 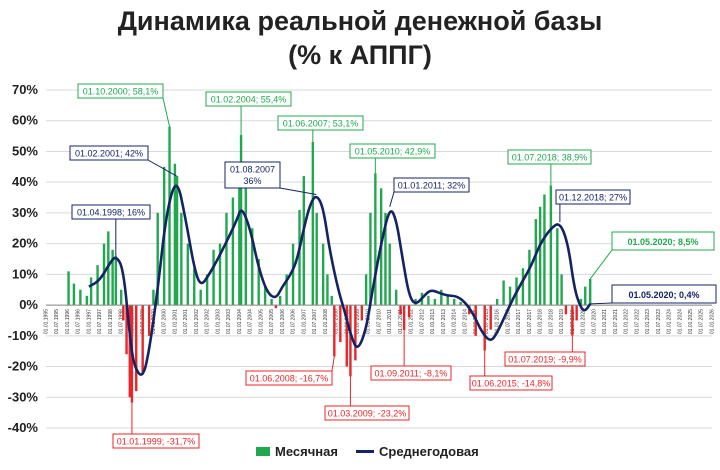 I want to click on x-tick-label: 01.07.1995, so click(x=57, y=321).